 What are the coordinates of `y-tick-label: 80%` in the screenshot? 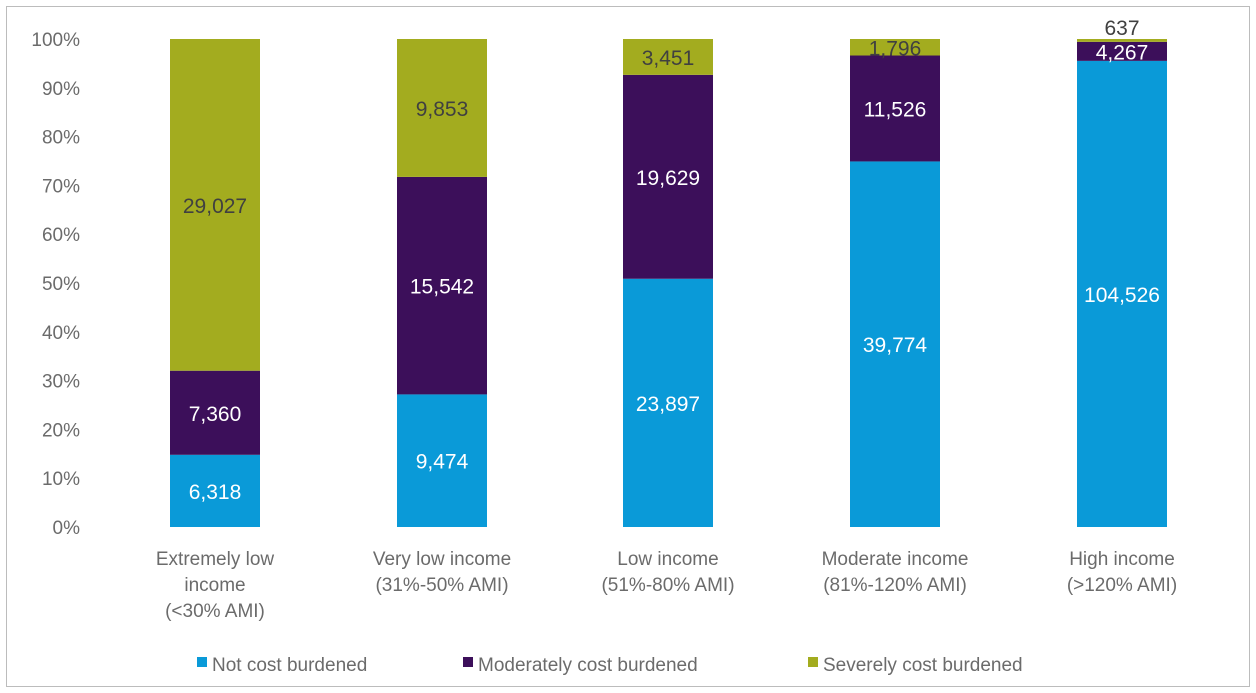 It's located at (61, 138).